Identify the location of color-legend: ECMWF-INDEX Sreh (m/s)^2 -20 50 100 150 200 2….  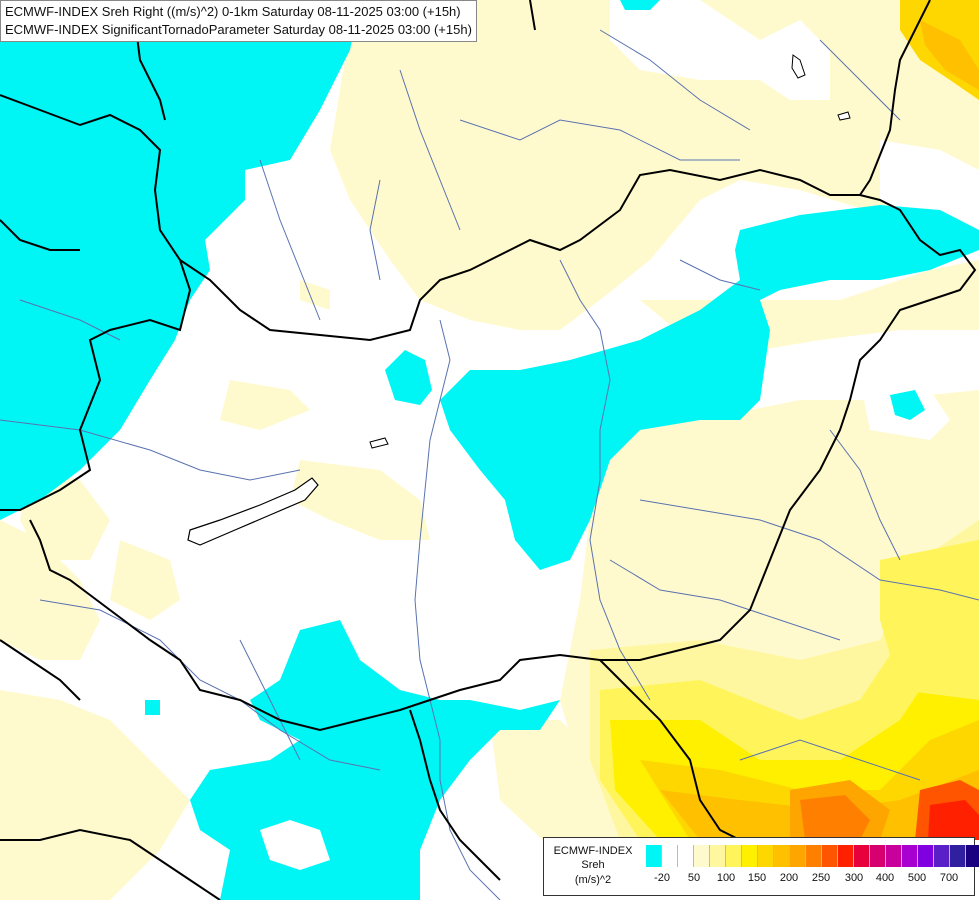
(761, 866).